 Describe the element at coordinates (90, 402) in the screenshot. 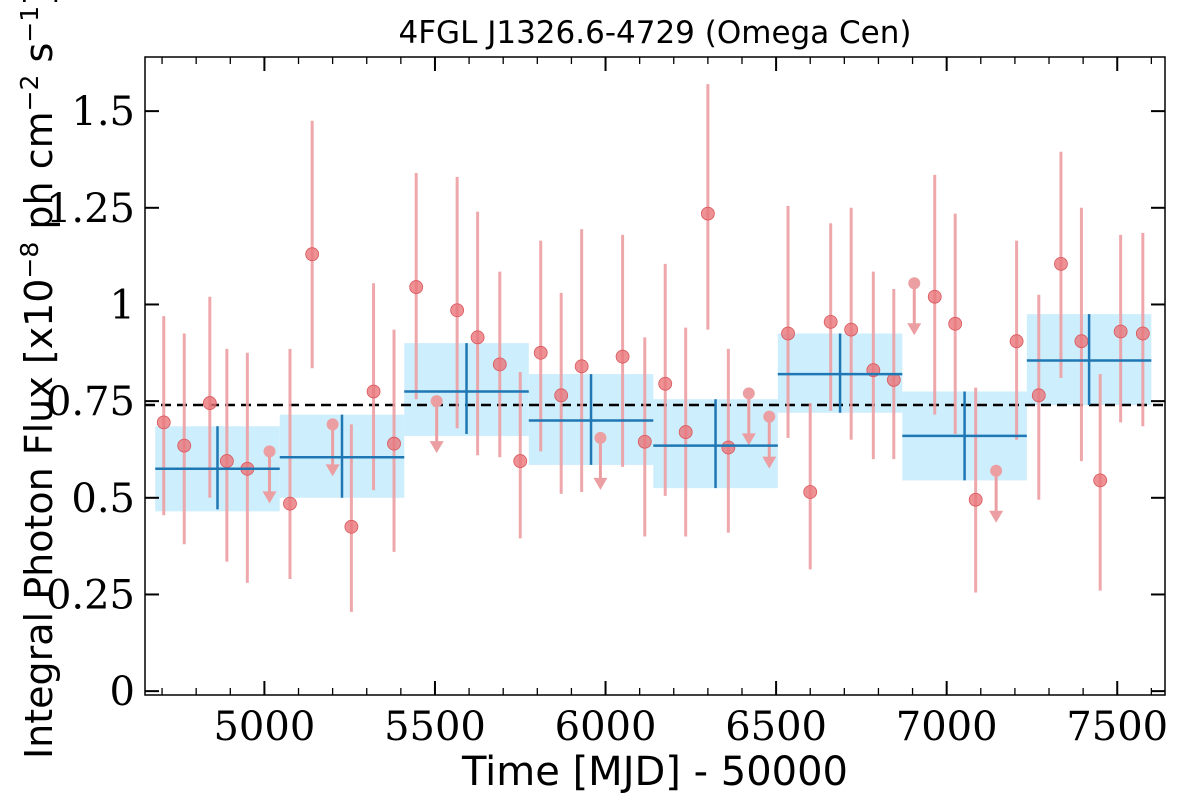

I see `y-tick-label-3: 0.75` at that location.